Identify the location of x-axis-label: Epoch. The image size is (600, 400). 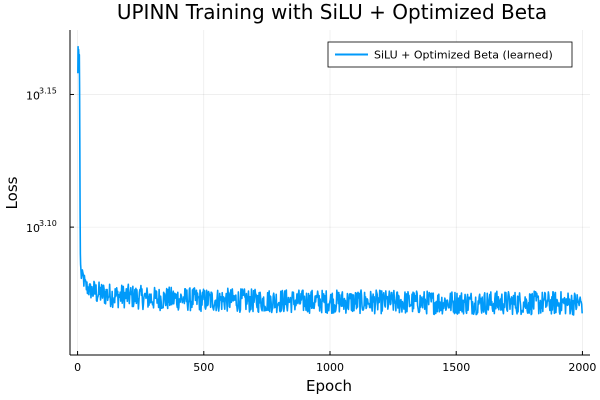
(329, 386).